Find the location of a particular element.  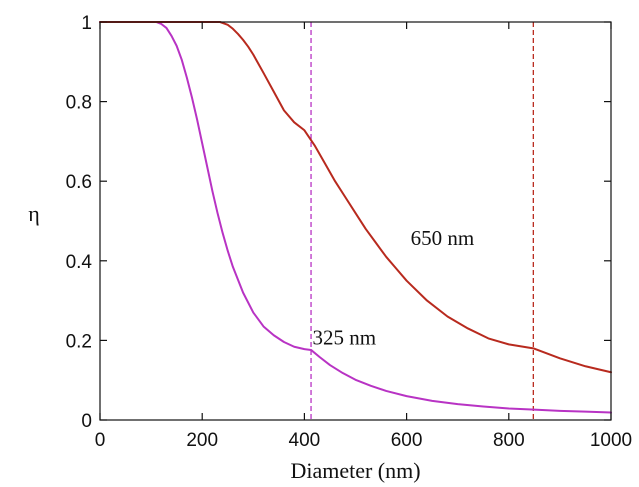

x-tick-label: 800 is located at coordinates (509, 440).